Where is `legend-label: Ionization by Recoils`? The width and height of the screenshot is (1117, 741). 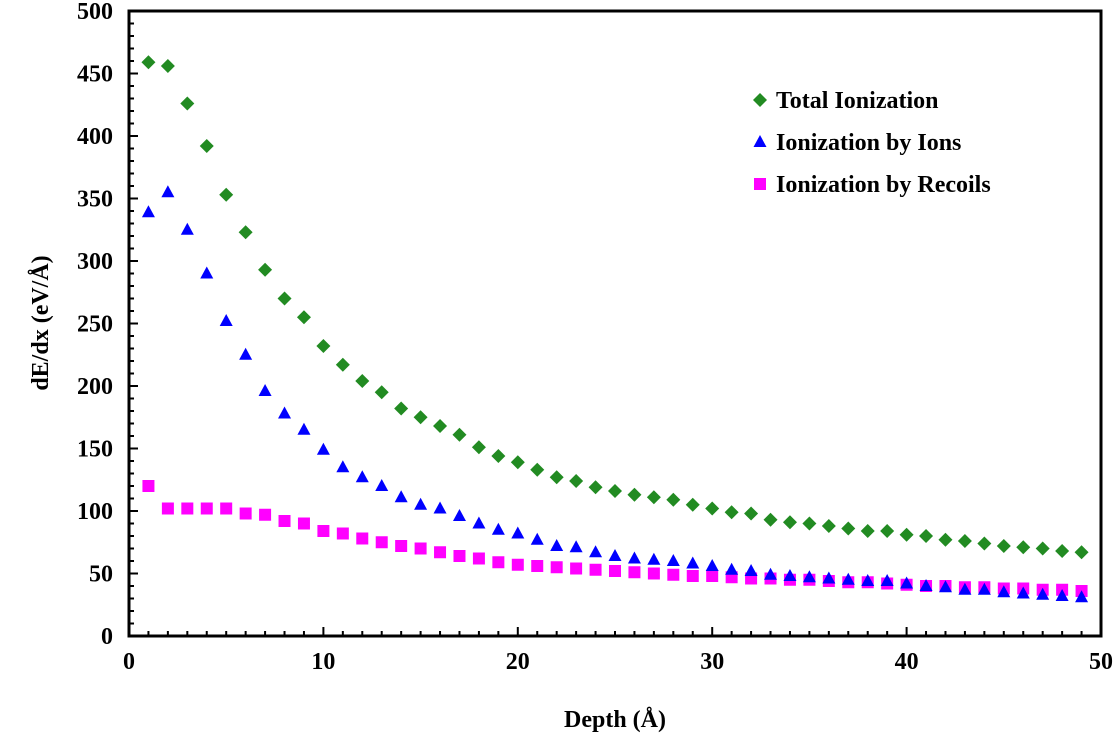
legend-label: Ionization by Recoils is located at coordinates (883, 185).